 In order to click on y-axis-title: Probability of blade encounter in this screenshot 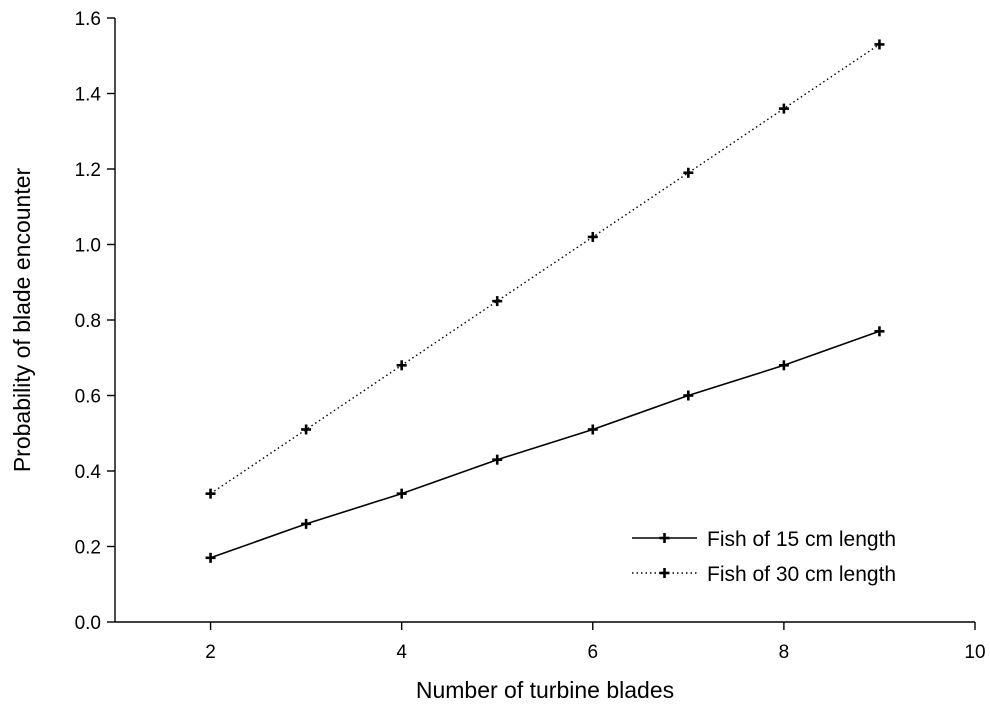, I will do `click(22, 320)`.